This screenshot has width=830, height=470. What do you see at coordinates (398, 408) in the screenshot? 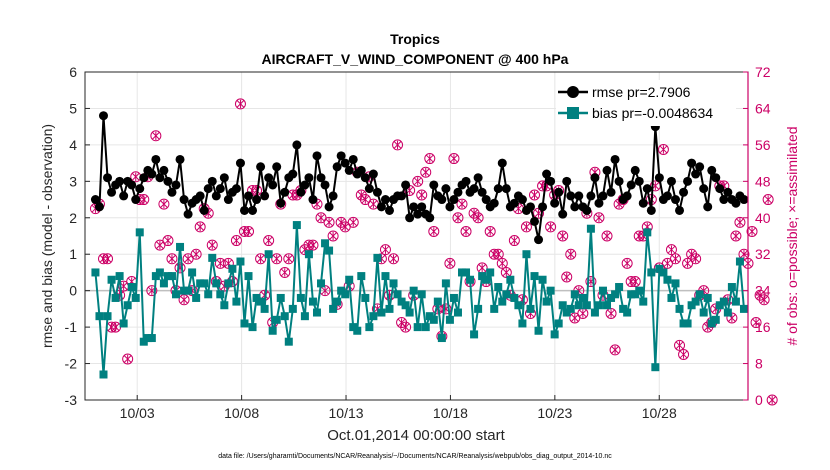
I see `x-axis: 10/03 10/08 10/13 10/18 10/23 10/28` at bounding box center [398, 408].